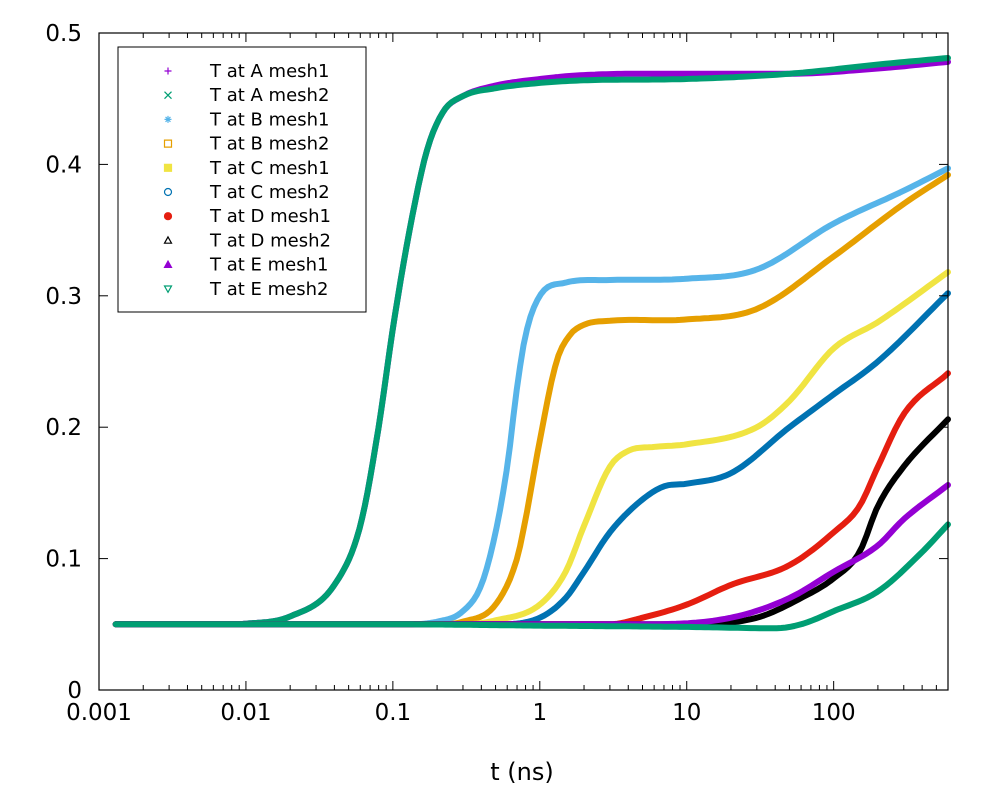  Describe the element at coordinates (99, 713) in the screenshot. I see `x-tick-label: 0.001` at that location.